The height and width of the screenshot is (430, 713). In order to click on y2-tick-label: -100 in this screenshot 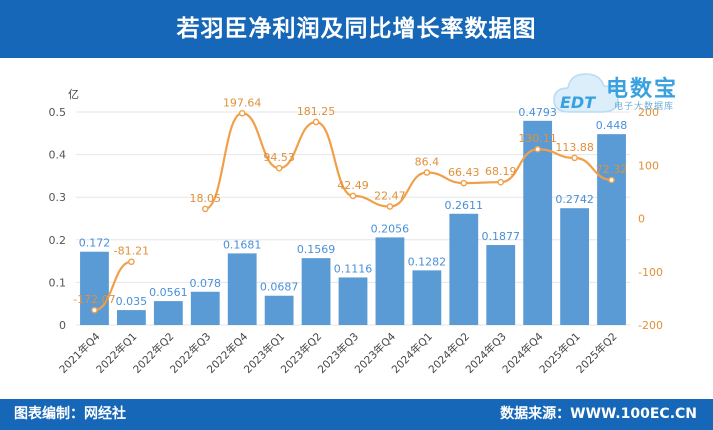, I will do `click(650, 272)`.